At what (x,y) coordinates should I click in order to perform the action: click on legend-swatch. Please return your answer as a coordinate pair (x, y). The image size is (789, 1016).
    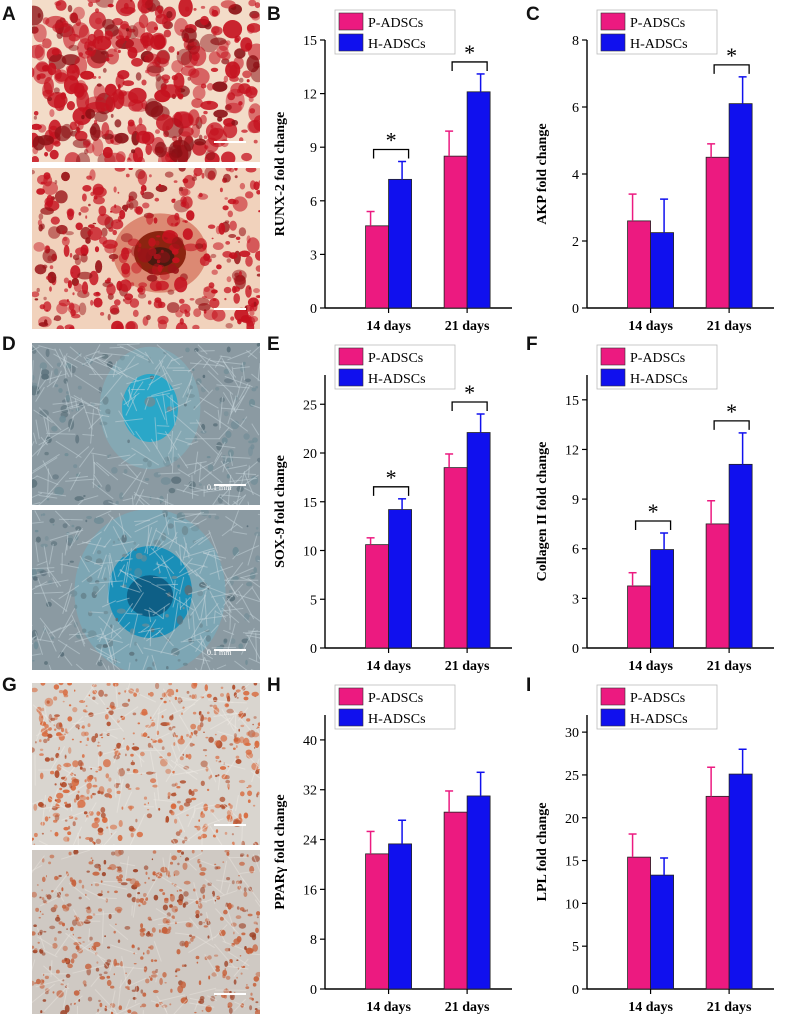
    Looking at the image, I should click on (613, 717).